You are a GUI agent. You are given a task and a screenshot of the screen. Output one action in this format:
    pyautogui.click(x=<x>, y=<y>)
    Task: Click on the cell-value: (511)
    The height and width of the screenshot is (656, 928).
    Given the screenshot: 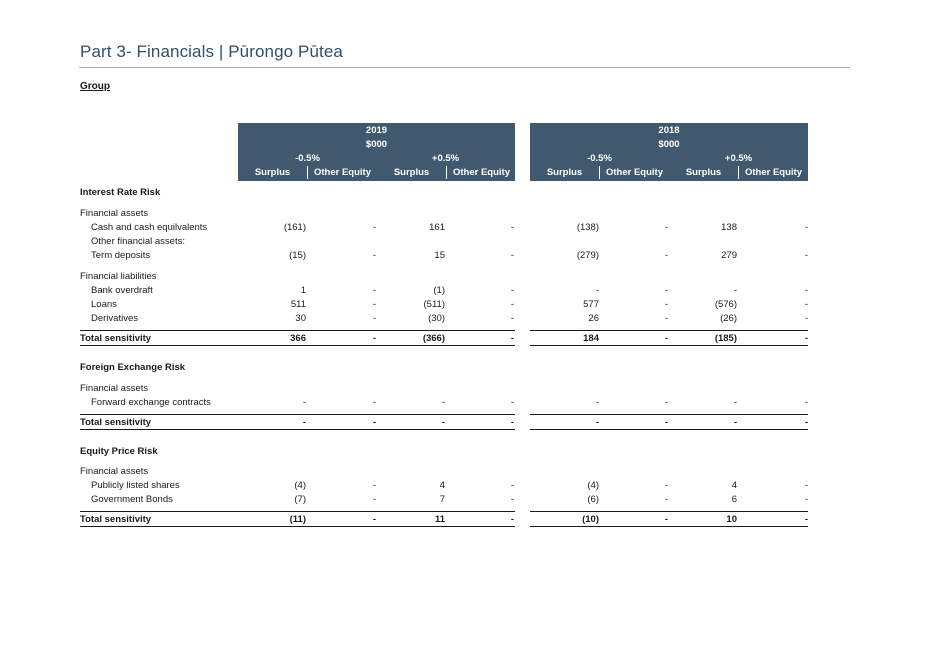 What is the action you would take?
    pyautogui.click(x=434, y=304)
    